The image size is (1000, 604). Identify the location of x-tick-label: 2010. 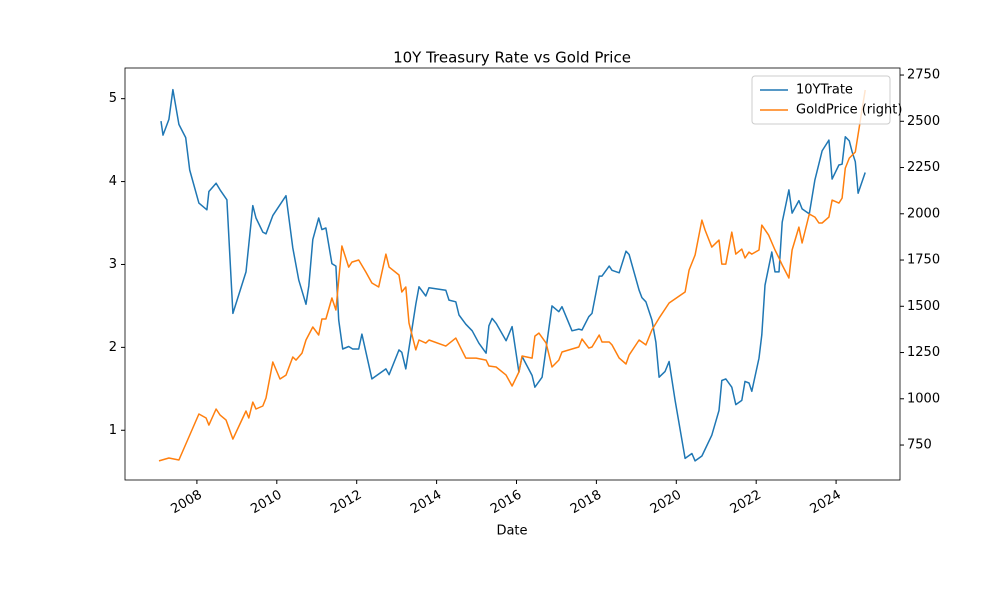
(266, 503).